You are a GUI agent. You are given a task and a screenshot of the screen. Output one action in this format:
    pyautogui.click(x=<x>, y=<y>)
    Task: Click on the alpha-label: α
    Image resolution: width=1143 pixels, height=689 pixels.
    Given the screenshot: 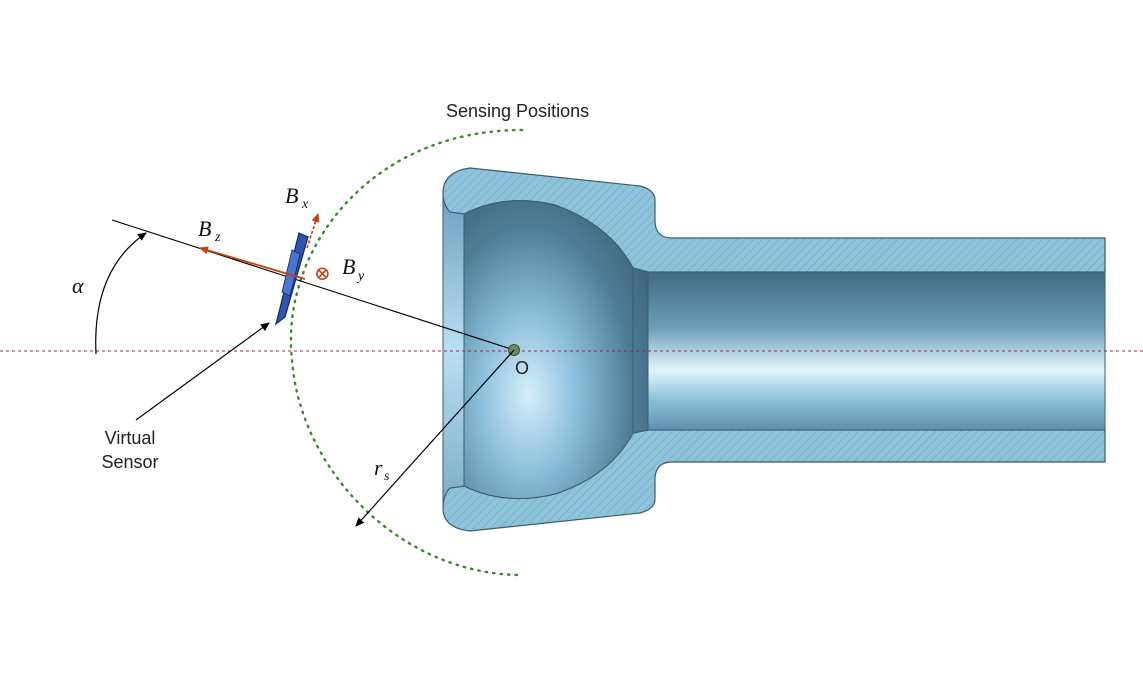 What is the action you would take?
    pyautogui.click(x=78, y=285)
    